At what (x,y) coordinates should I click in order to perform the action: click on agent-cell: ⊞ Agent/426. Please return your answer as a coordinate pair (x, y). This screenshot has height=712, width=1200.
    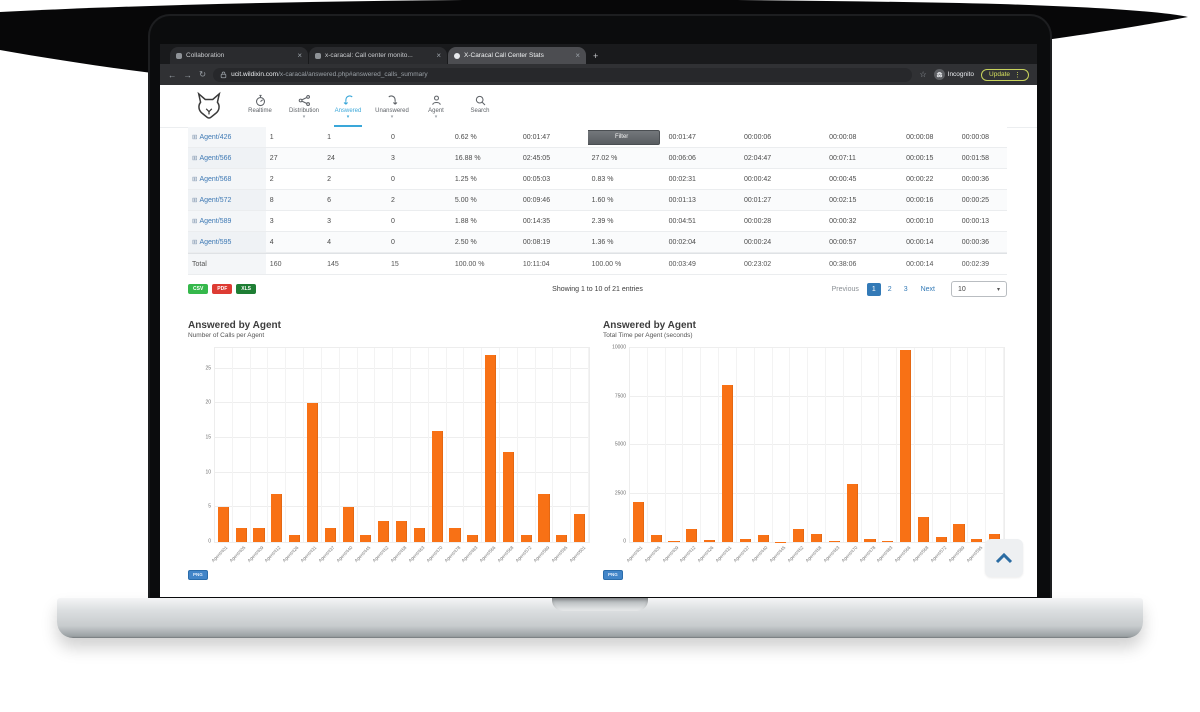
    Looking at the image, I should click on (227, 137).